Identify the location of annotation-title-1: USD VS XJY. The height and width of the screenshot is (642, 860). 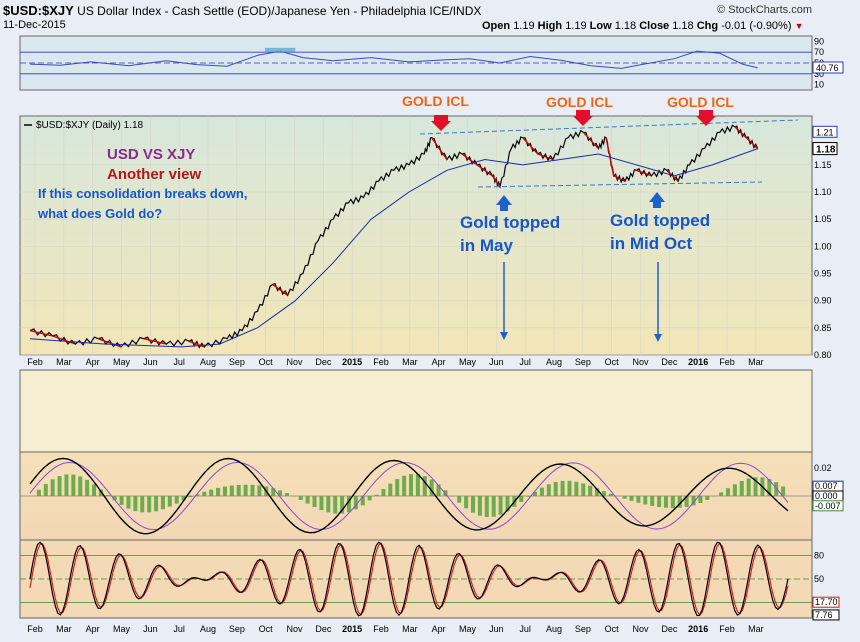
(151, 154).